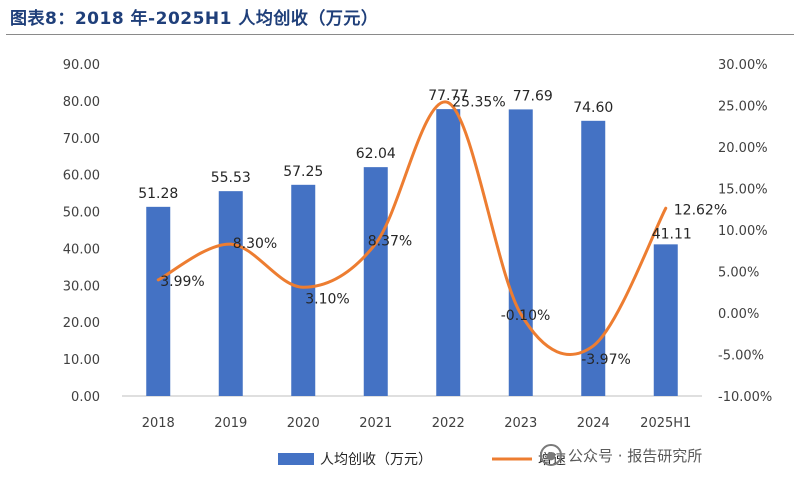  I want to click on y-left-tick-label: 10.00, so click(81, 360).